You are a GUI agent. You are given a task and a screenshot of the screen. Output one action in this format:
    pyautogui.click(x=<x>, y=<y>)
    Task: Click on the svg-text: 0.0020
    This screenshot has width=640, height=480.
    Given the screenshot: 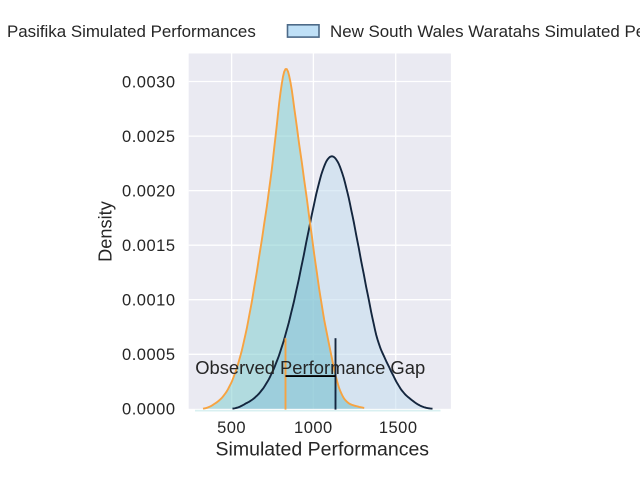 What is the action you would take?
    pyautogui.click(x=148, y=191)
    